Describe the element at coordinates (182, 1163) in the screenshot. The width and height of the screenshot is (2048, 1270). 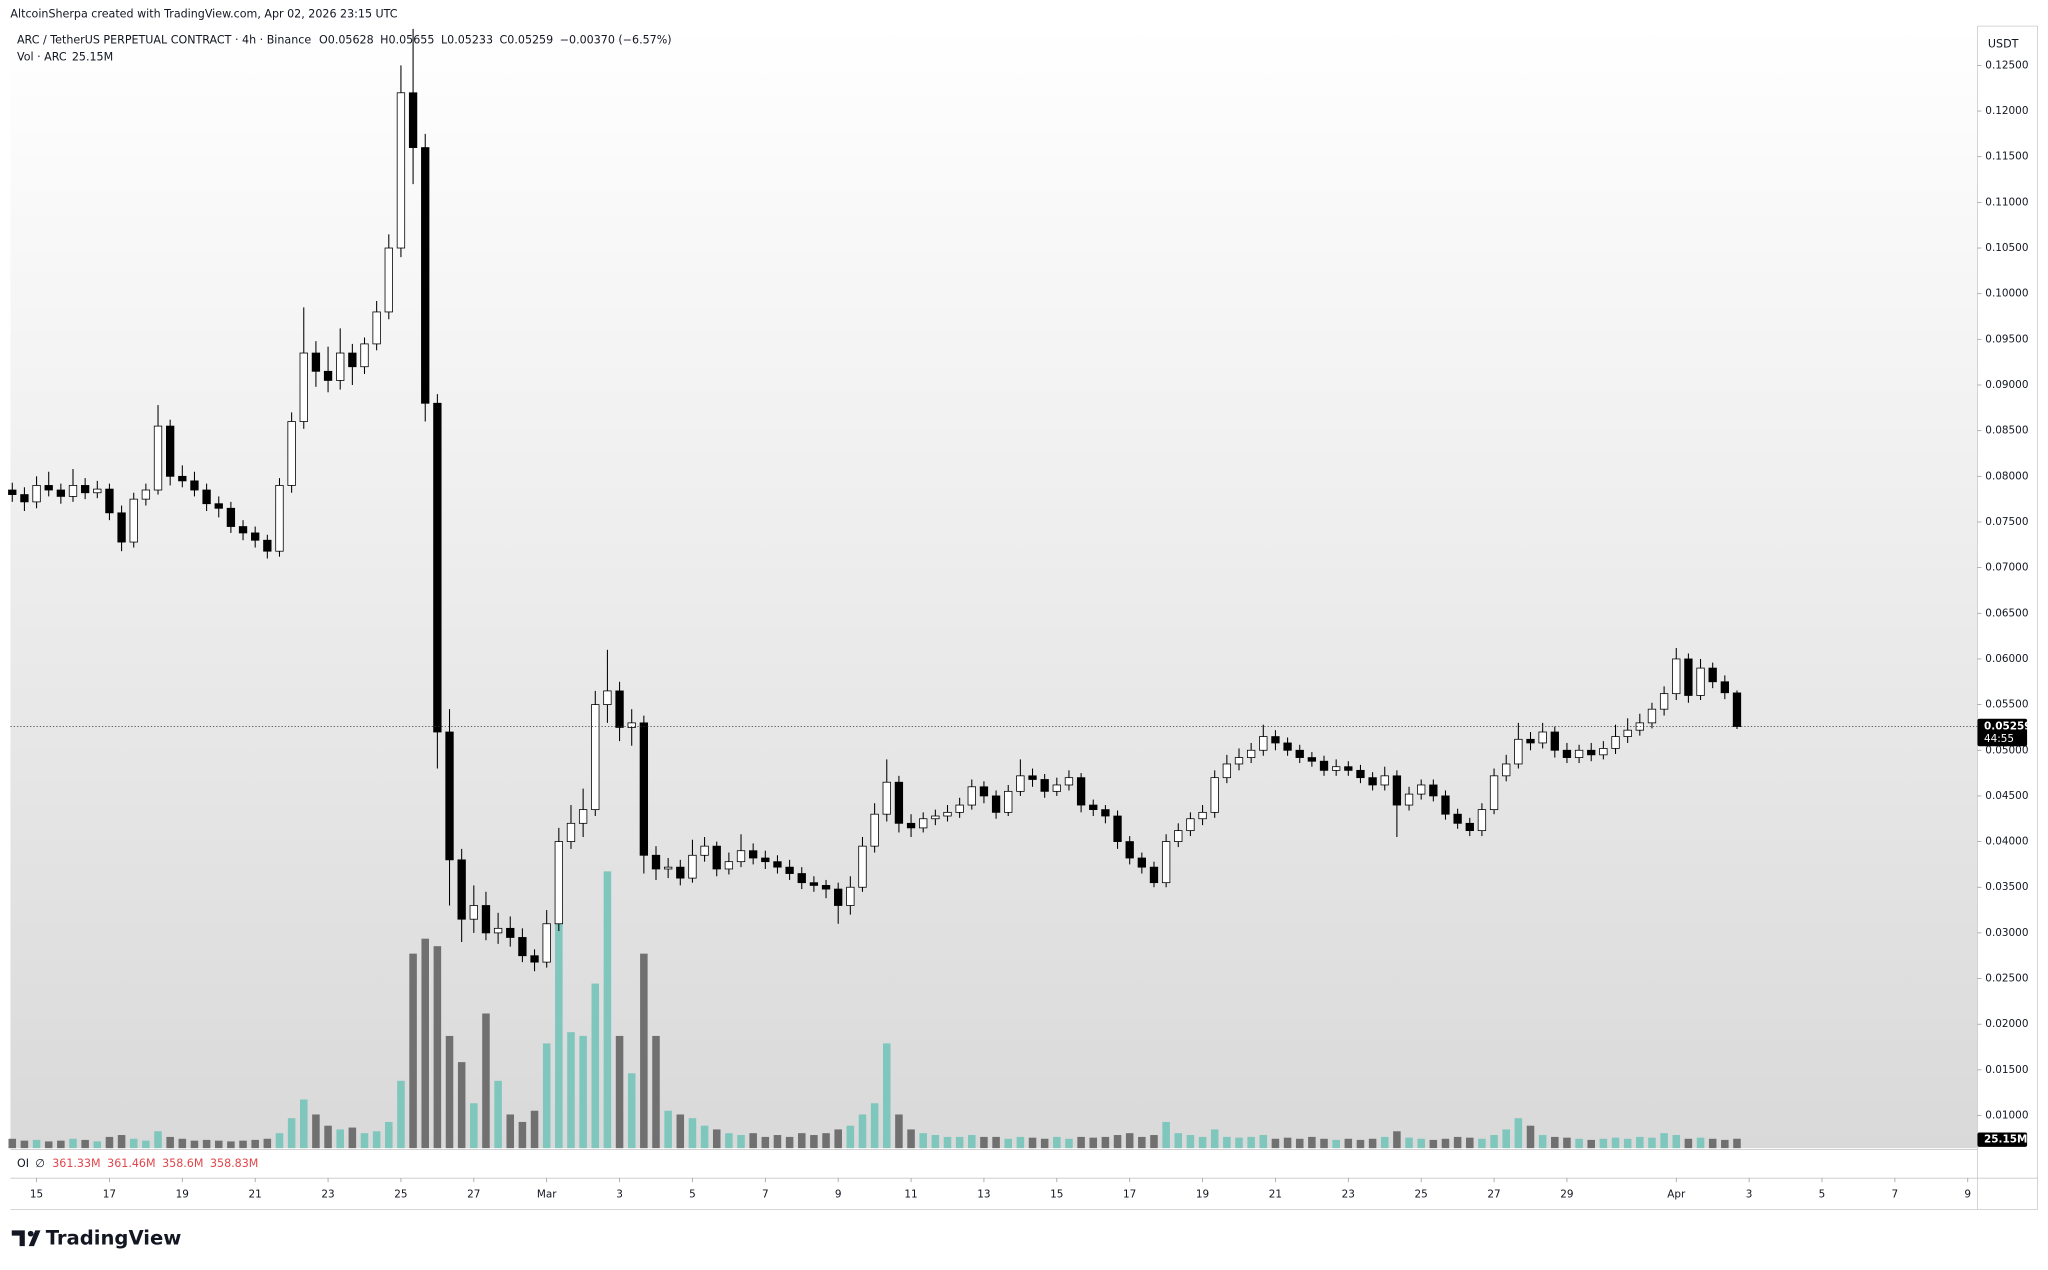
I see `oi-value: 358.6M` at that location.